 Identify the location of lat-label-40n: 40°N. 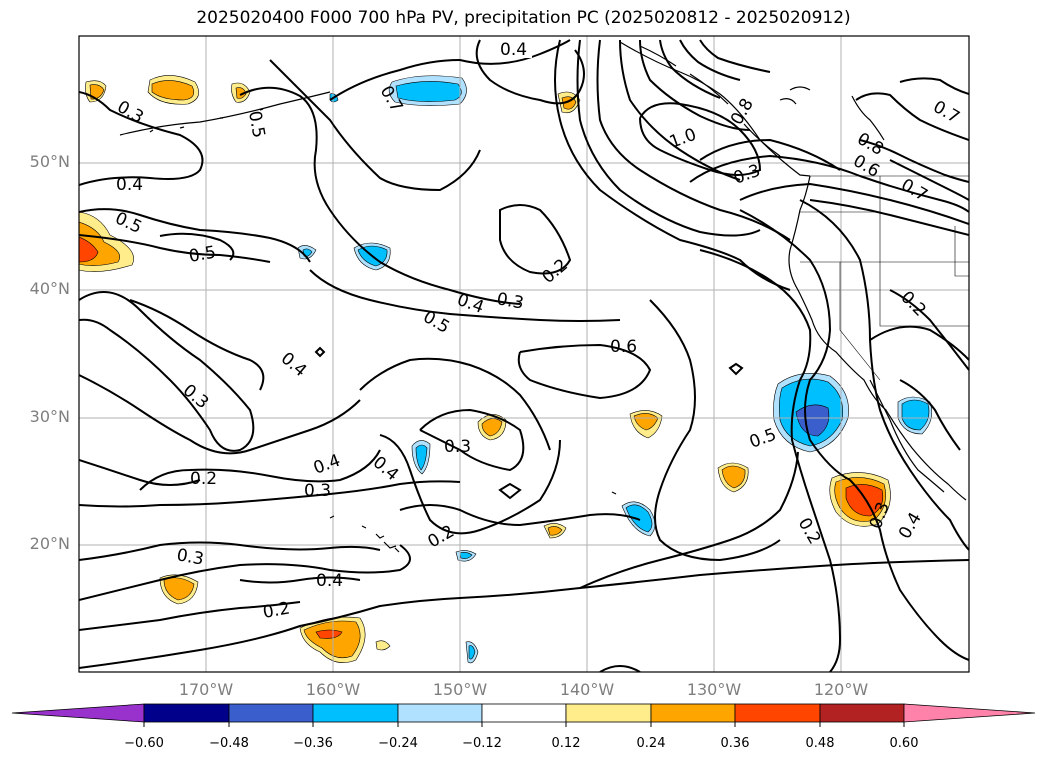
(49, 288).